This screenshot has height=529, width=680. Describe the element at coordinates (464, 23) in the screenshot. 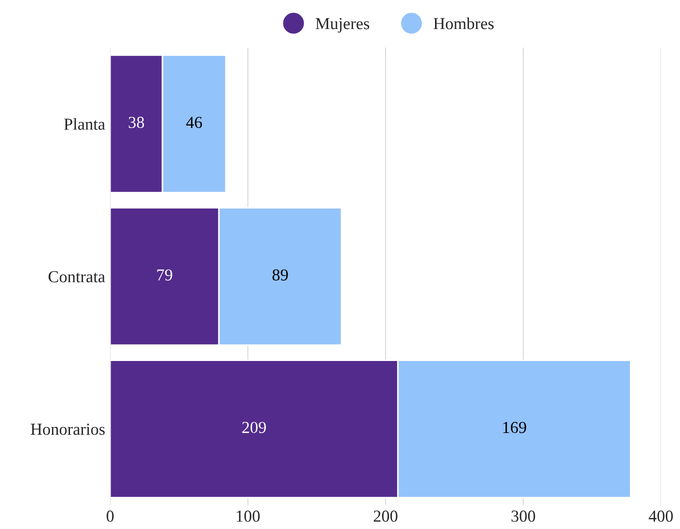

I see `legend-label: Hombres` at that location.